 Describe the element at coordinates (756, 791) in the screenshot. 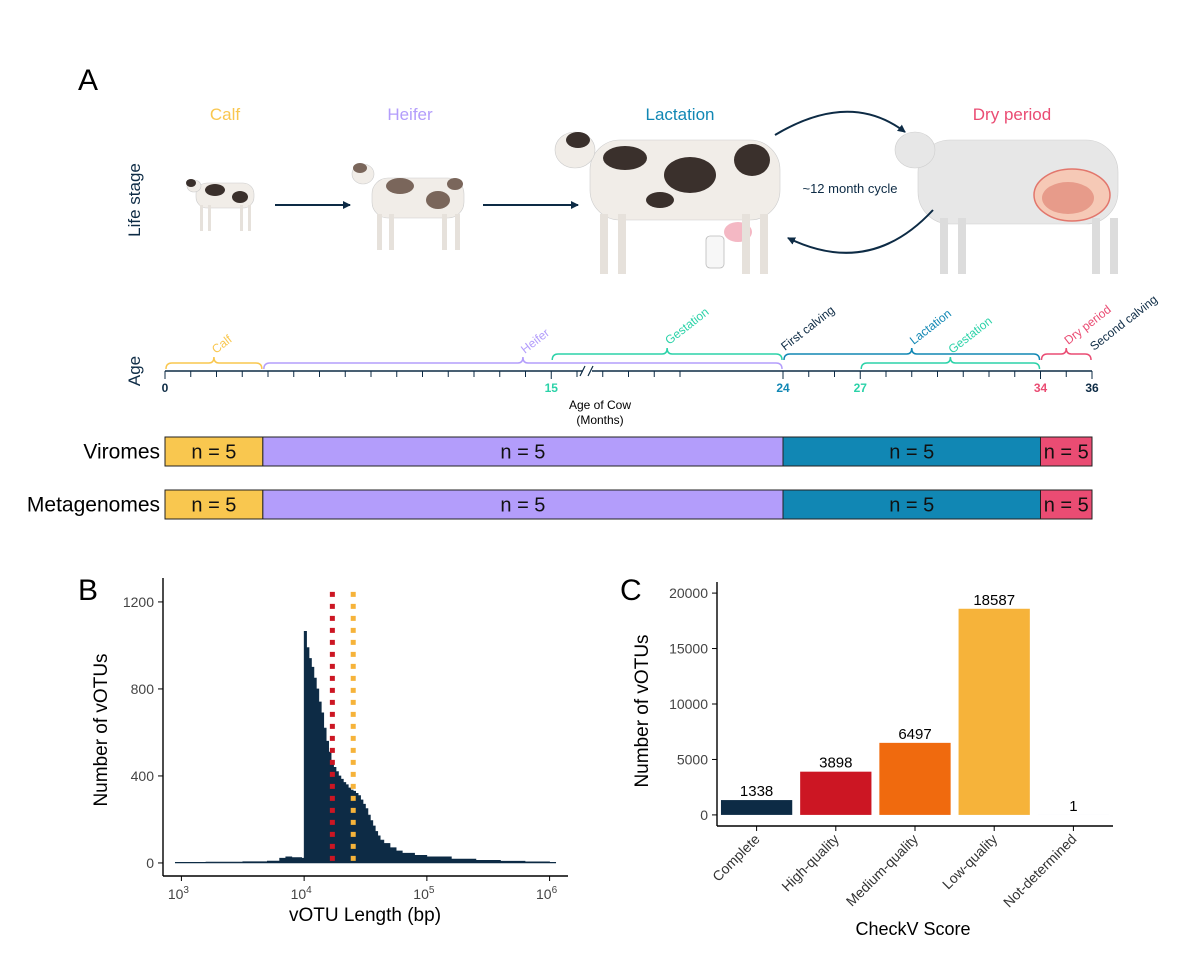

I see `bar-value-label: 1338` at that location.